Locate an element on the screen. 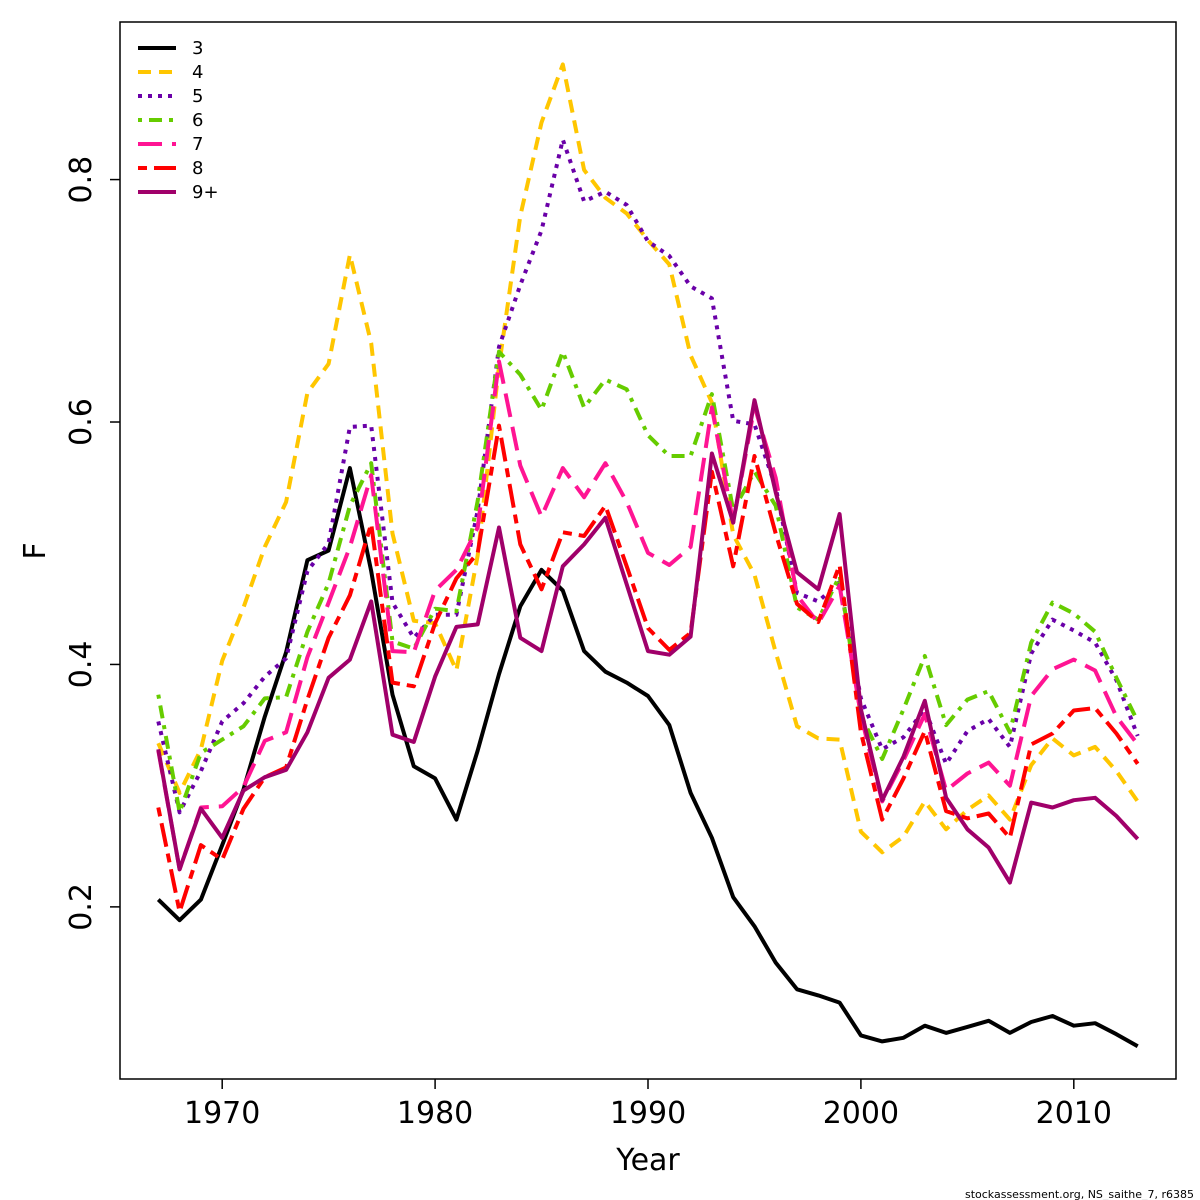 The height and width of the screenshot is (1200, 1200). legend-label: 6 is located at coordinates (197, 120).